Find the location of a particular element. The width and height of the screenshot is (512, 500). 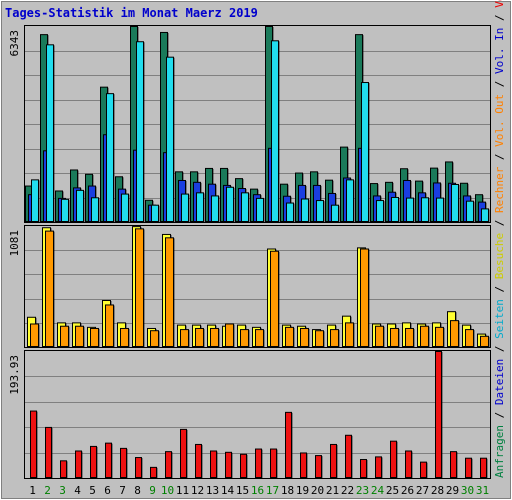

legend-segment: Dateien is located at coordinates (499, 382).